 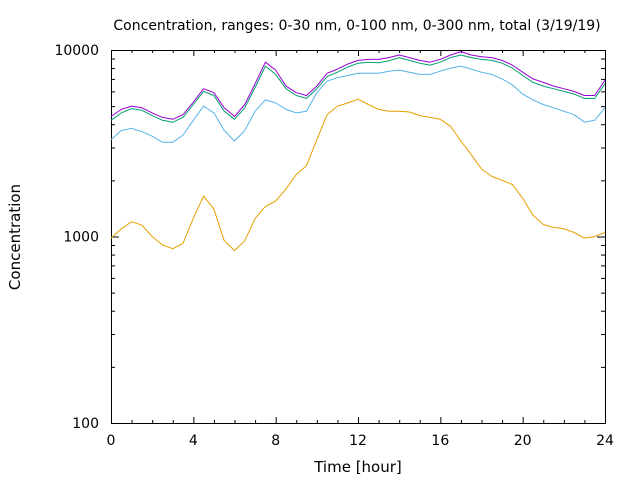 What do you see at coordinates (605, 441) in the screenshot?
I see `x-tick-label: 24` at bounding box center [605, 441].